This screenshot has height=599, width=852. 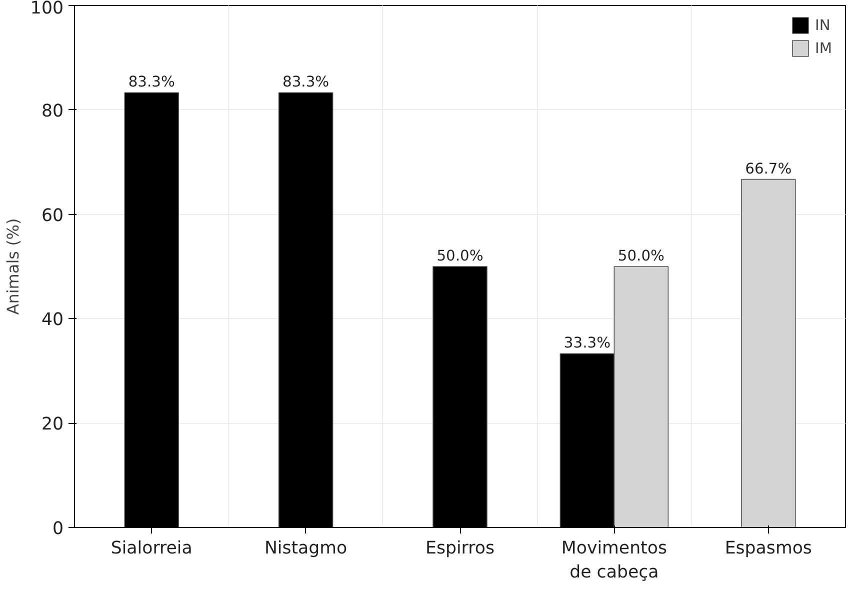 What do you see at coordinates (824, 48) in the screenshot?
I see `legend-label: IM` at bounding box center [824, 48].